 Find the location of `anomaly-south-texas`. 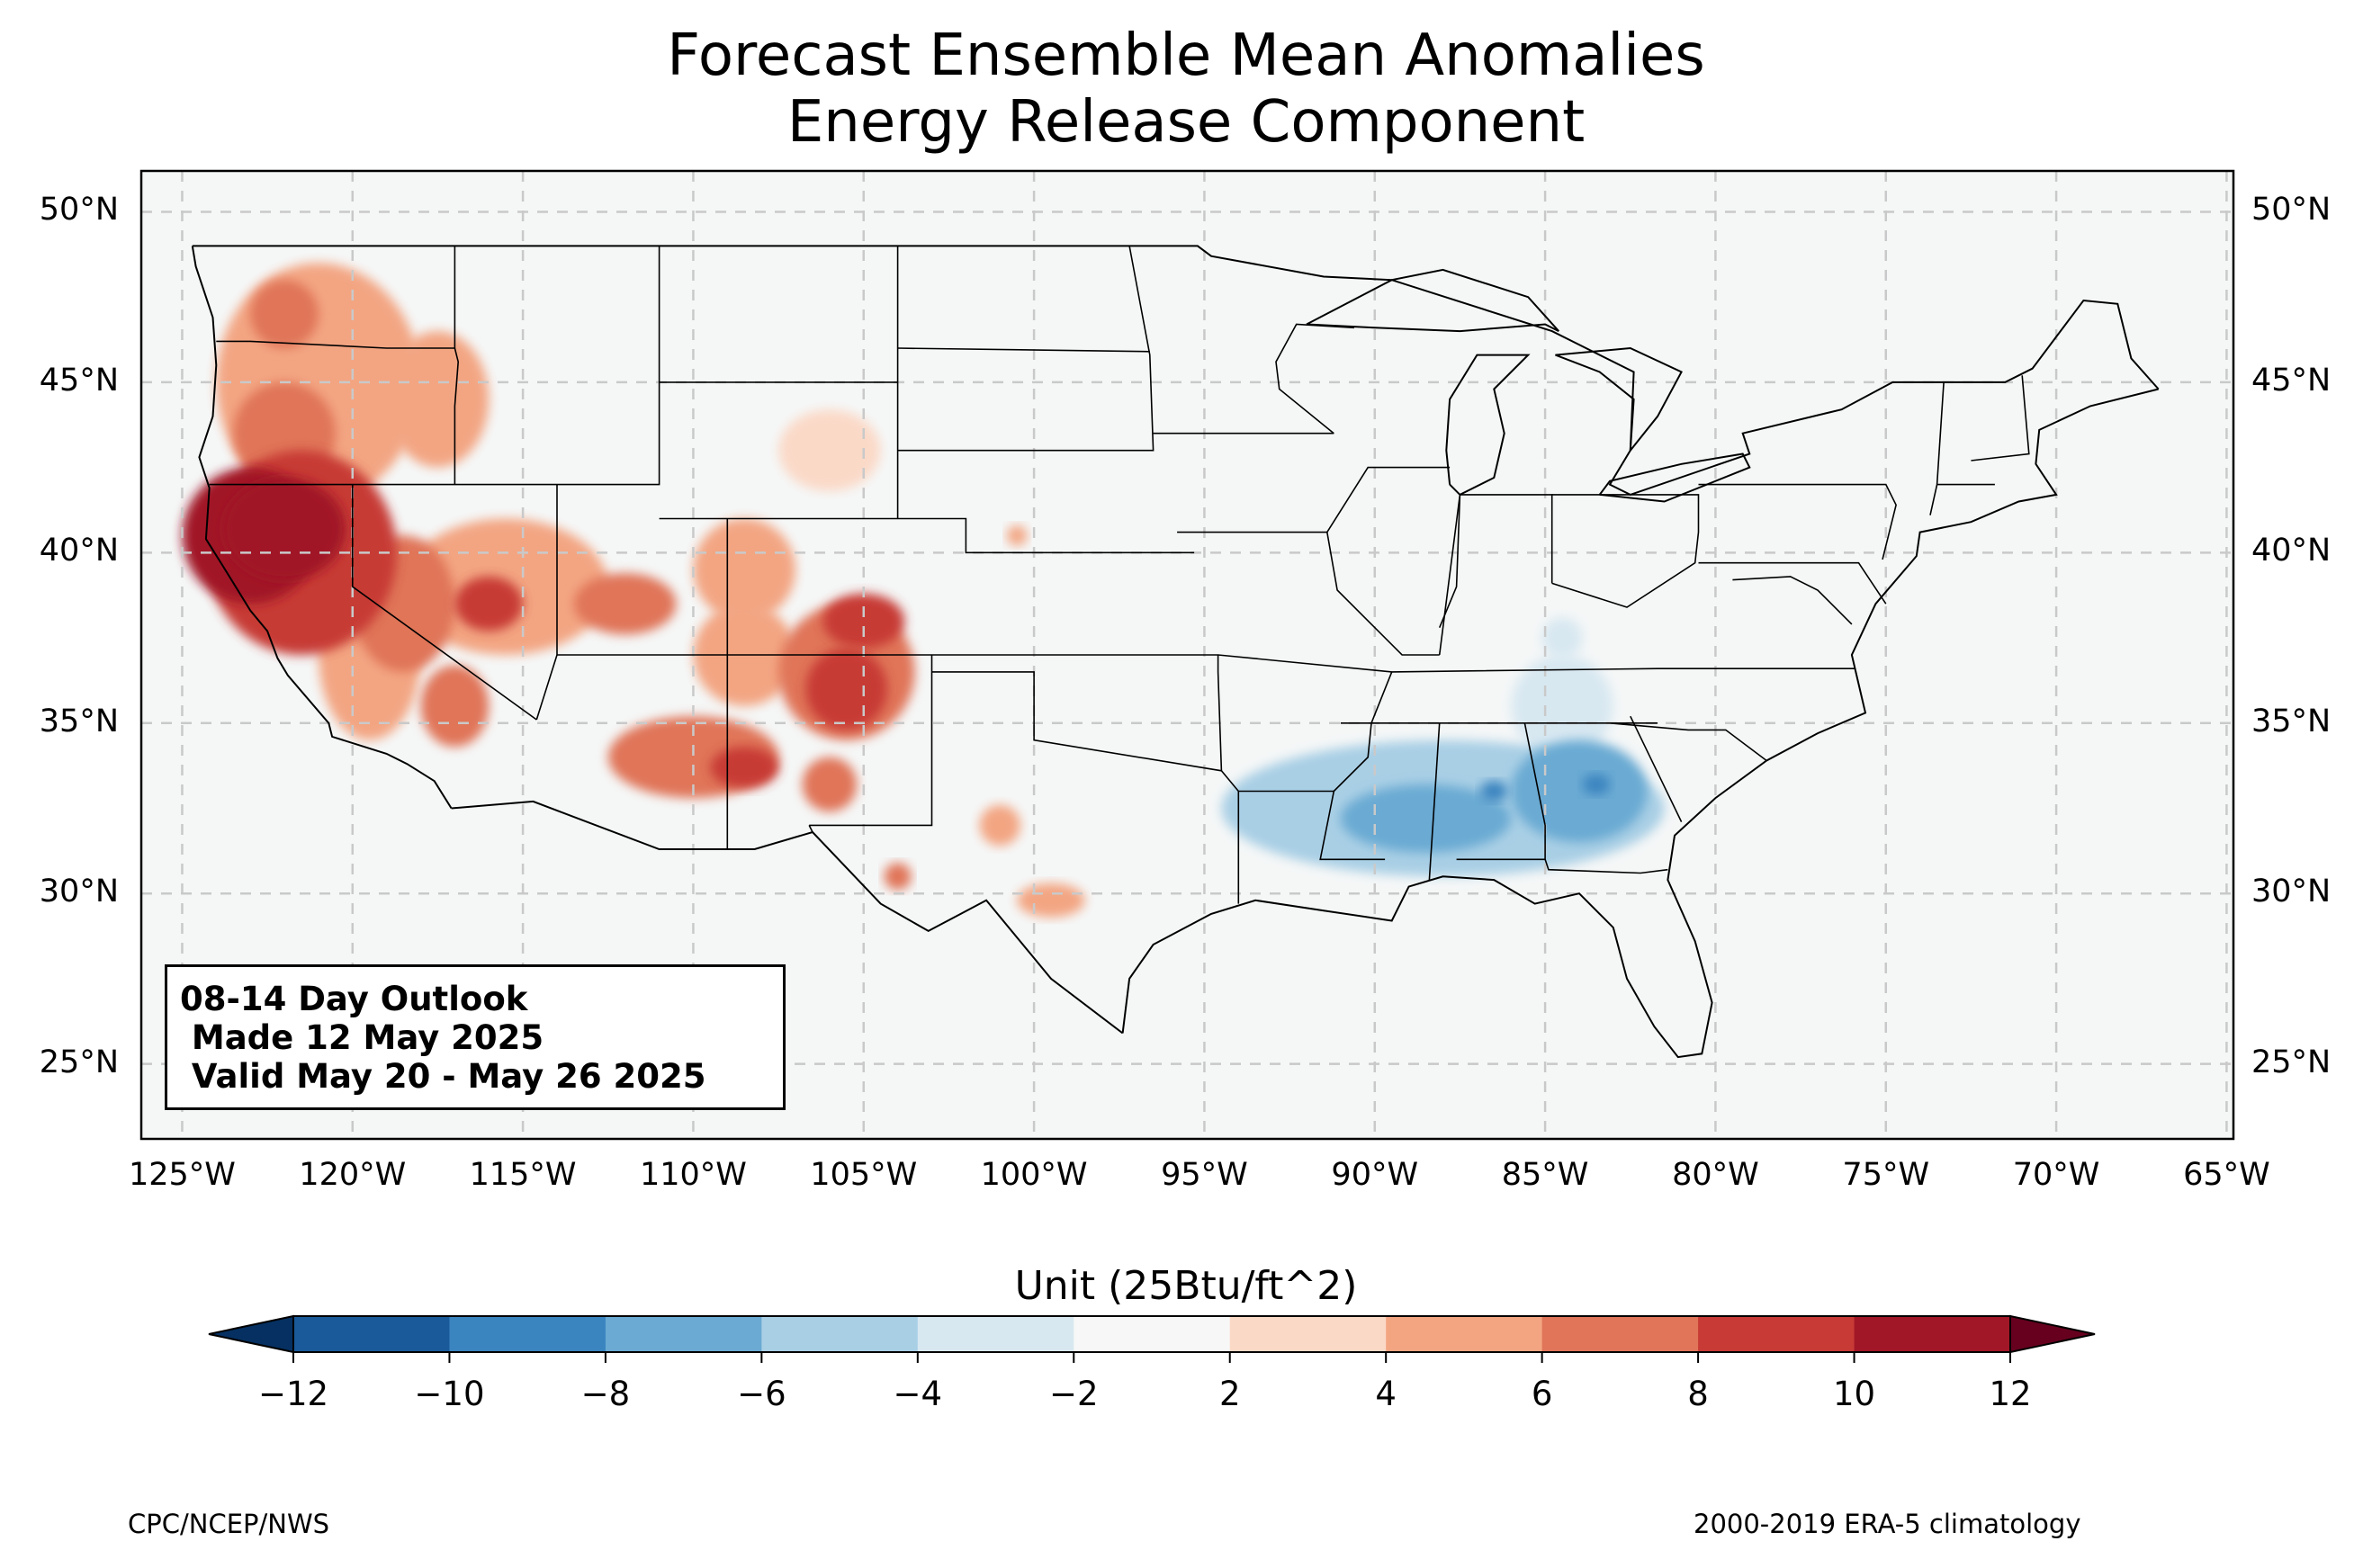

anomaly-south-texas is located at coordinates (1051, 900).